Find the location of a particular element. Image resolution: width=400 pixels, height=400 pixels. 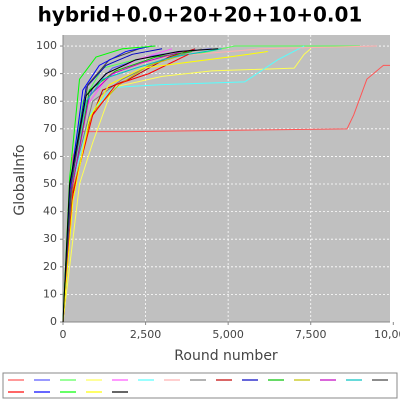

x-tick-label: 2,500 is located at coordinates (146, 334).